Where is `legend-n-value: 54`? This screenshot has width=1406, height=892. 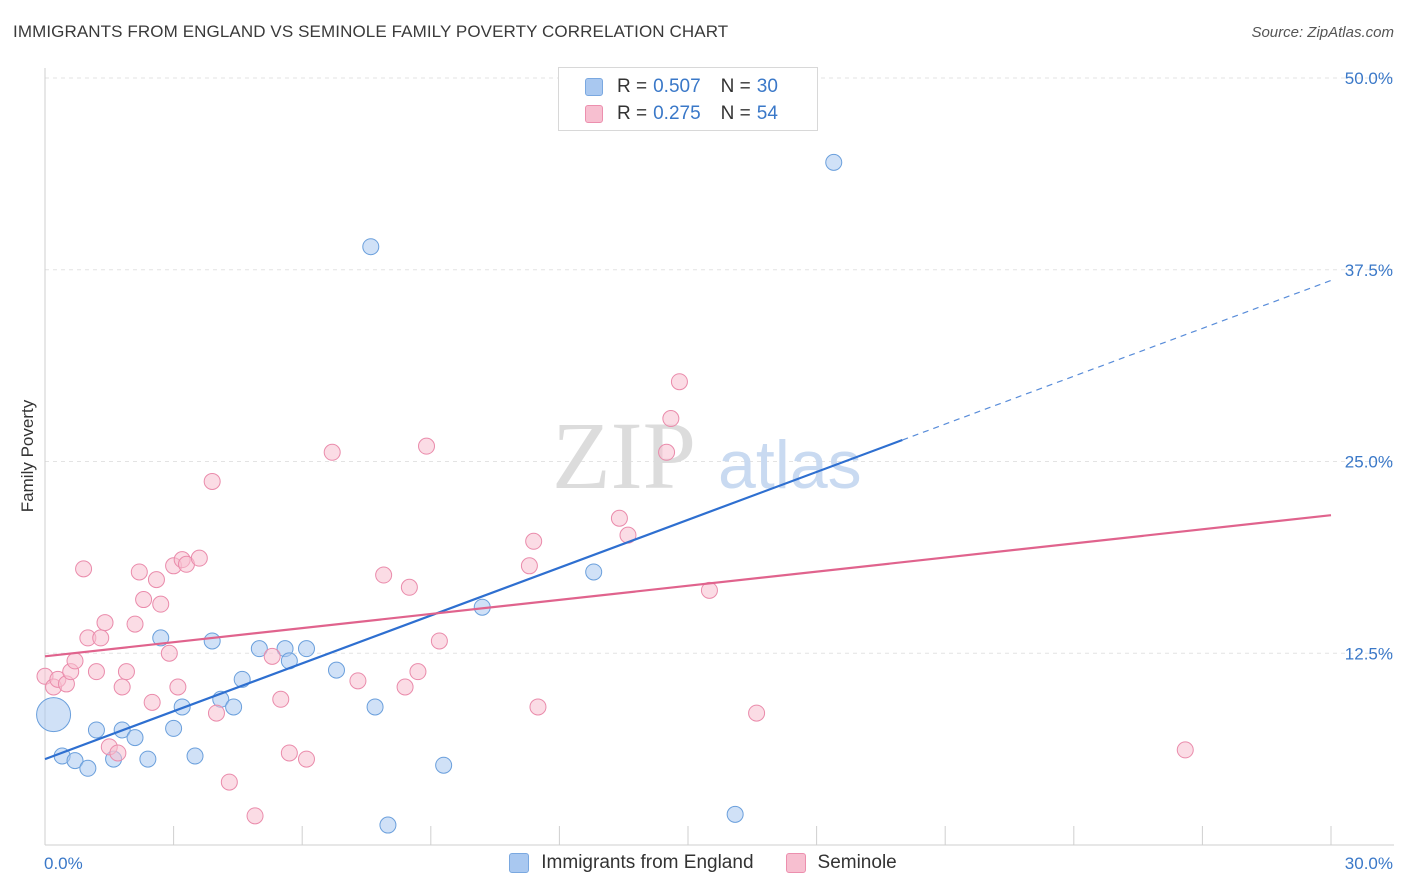
legend-n-value: 54 is located at coordinates (767, 113).